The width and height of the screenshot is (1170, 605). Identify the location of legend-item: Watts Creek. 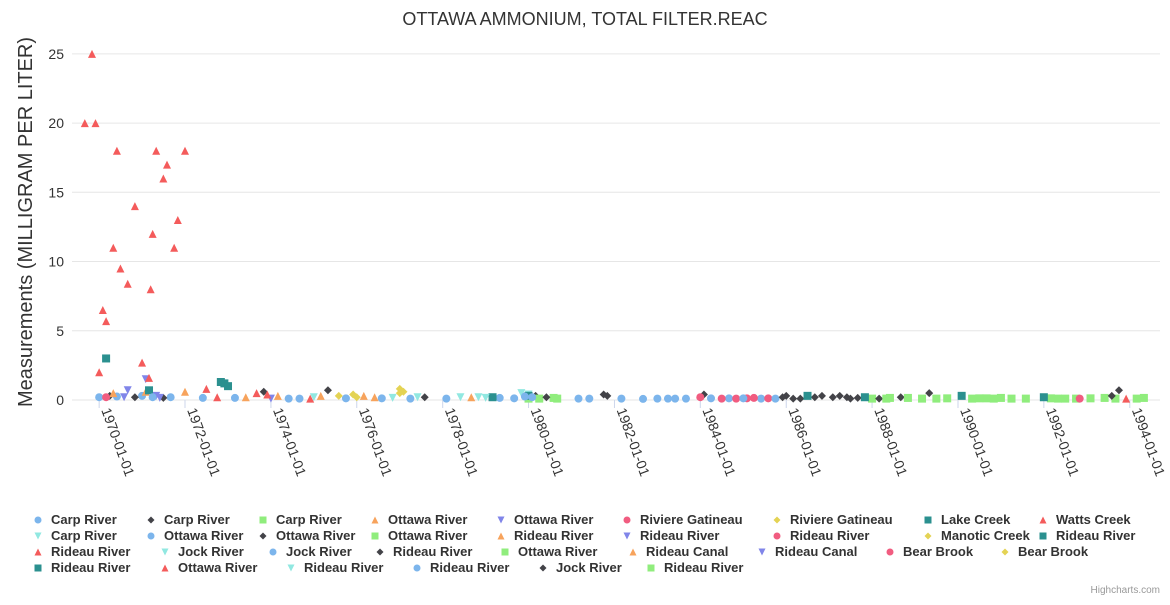
(1085, 519).